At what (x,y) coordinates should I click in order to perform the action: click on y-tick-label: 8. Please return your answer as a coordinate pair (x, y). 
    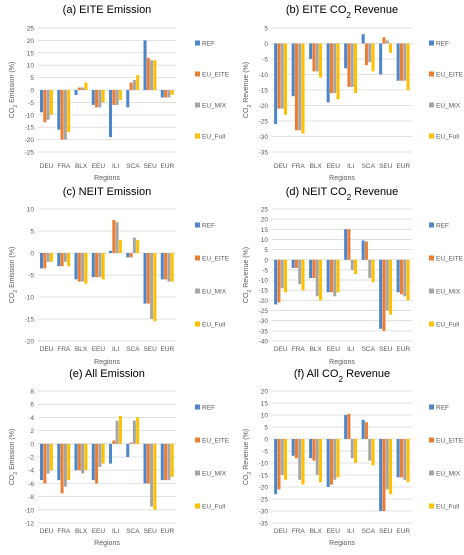
    Looking at the image, I should click on (32, 392).